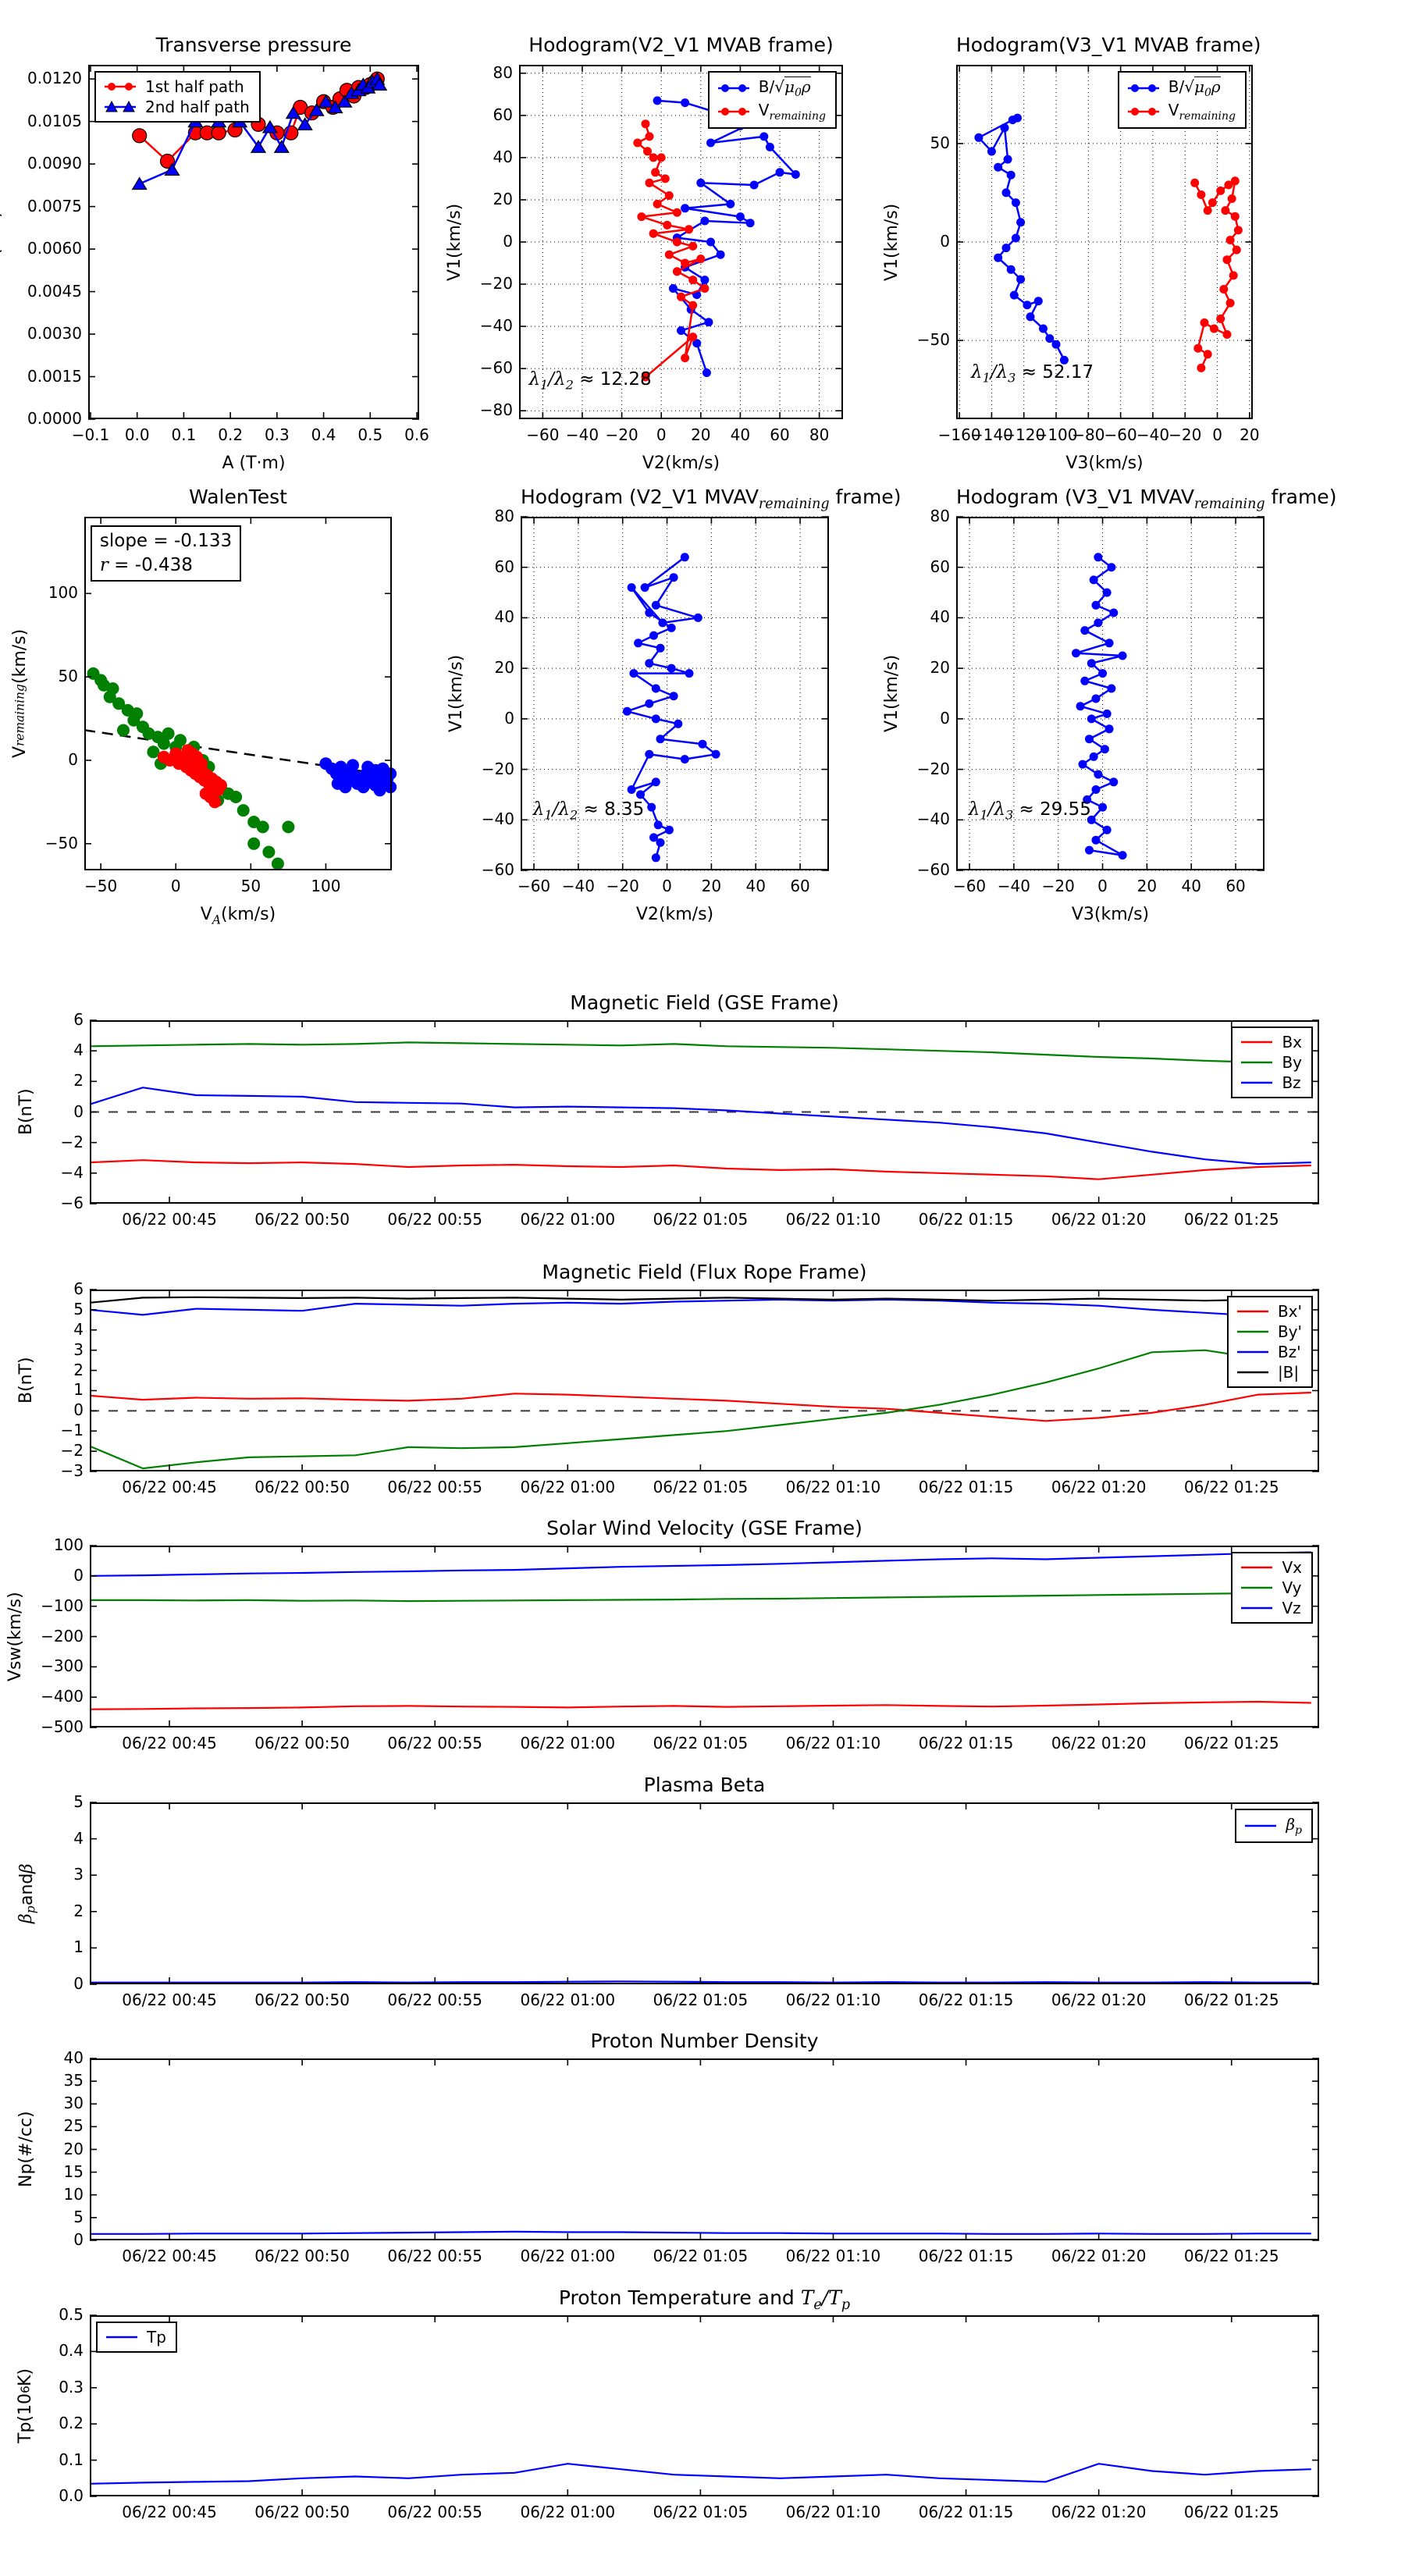  I want to click on legend-item: Tp, so click(135, 2337).